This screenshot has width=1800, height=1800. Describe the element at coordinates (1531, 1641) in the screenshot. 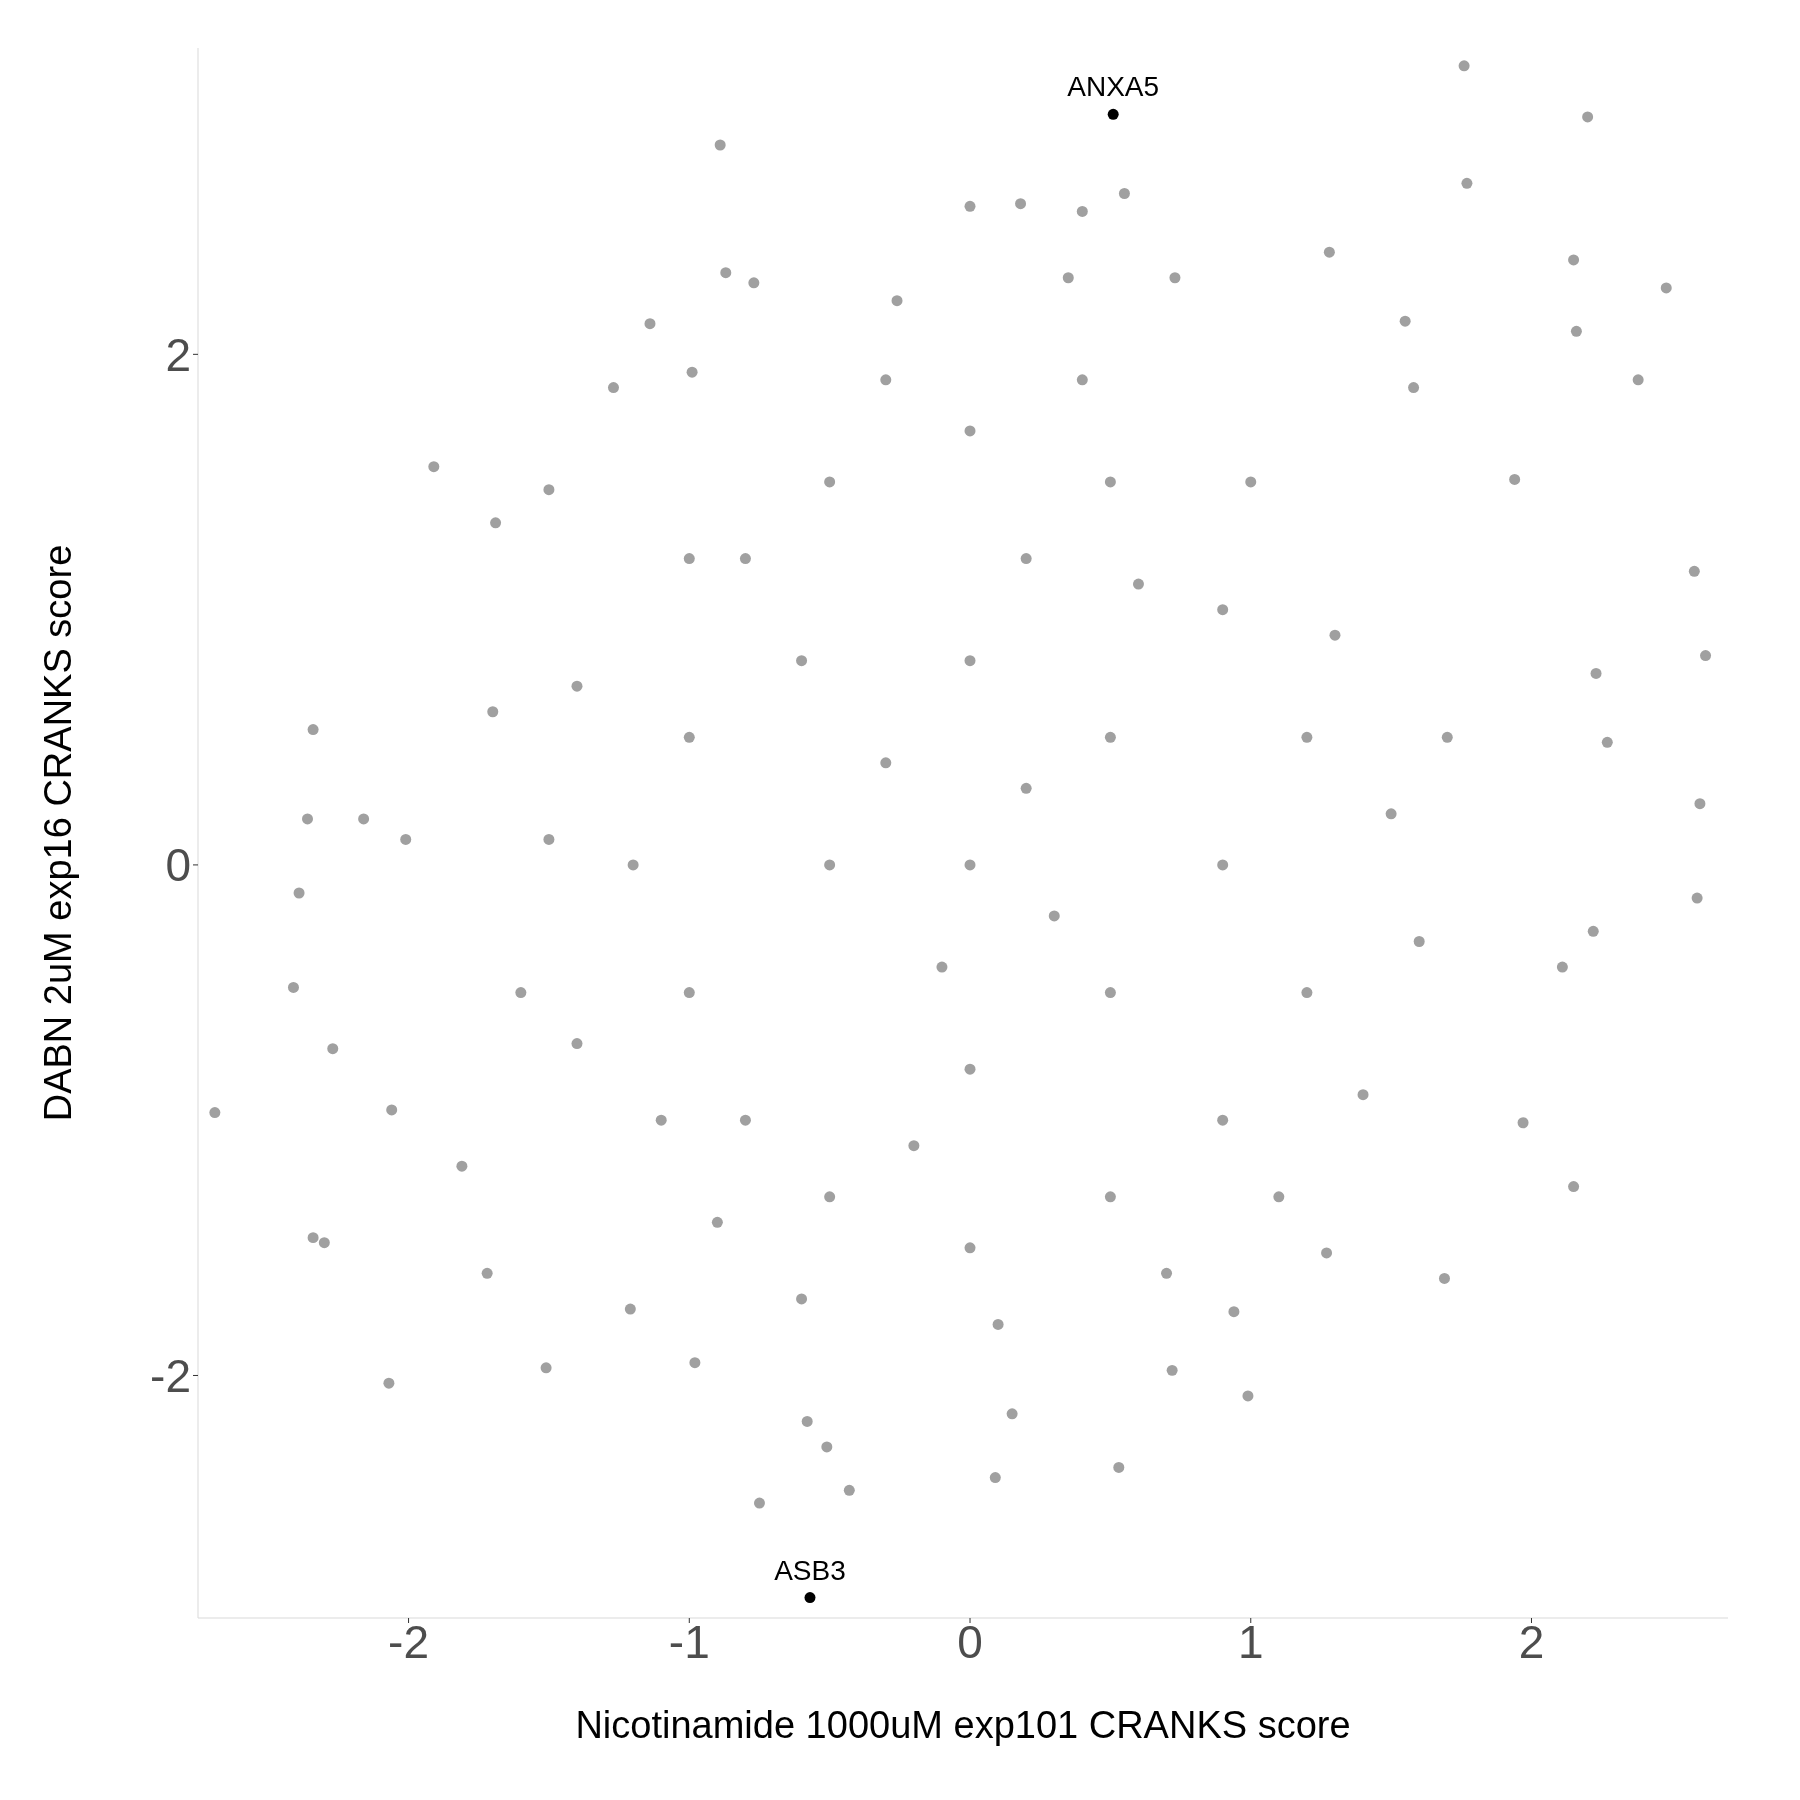

I see `x-tick-label: 2` at that location.